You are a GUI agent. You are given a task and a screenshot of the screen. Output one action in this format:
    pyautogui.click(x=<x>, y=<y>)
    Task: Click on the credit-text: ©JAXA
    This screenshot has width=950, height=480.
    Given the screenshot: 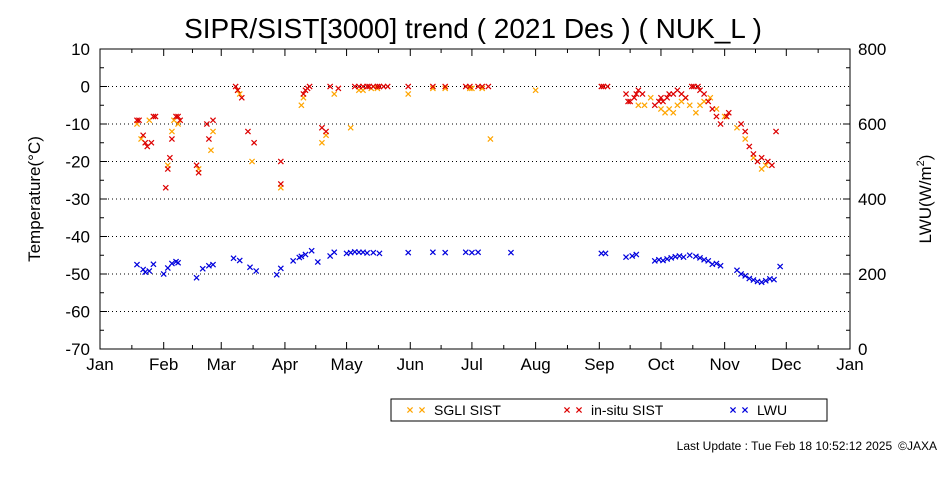 What is the action you would take?
    pyautogui.click(x=917, y=446)
    